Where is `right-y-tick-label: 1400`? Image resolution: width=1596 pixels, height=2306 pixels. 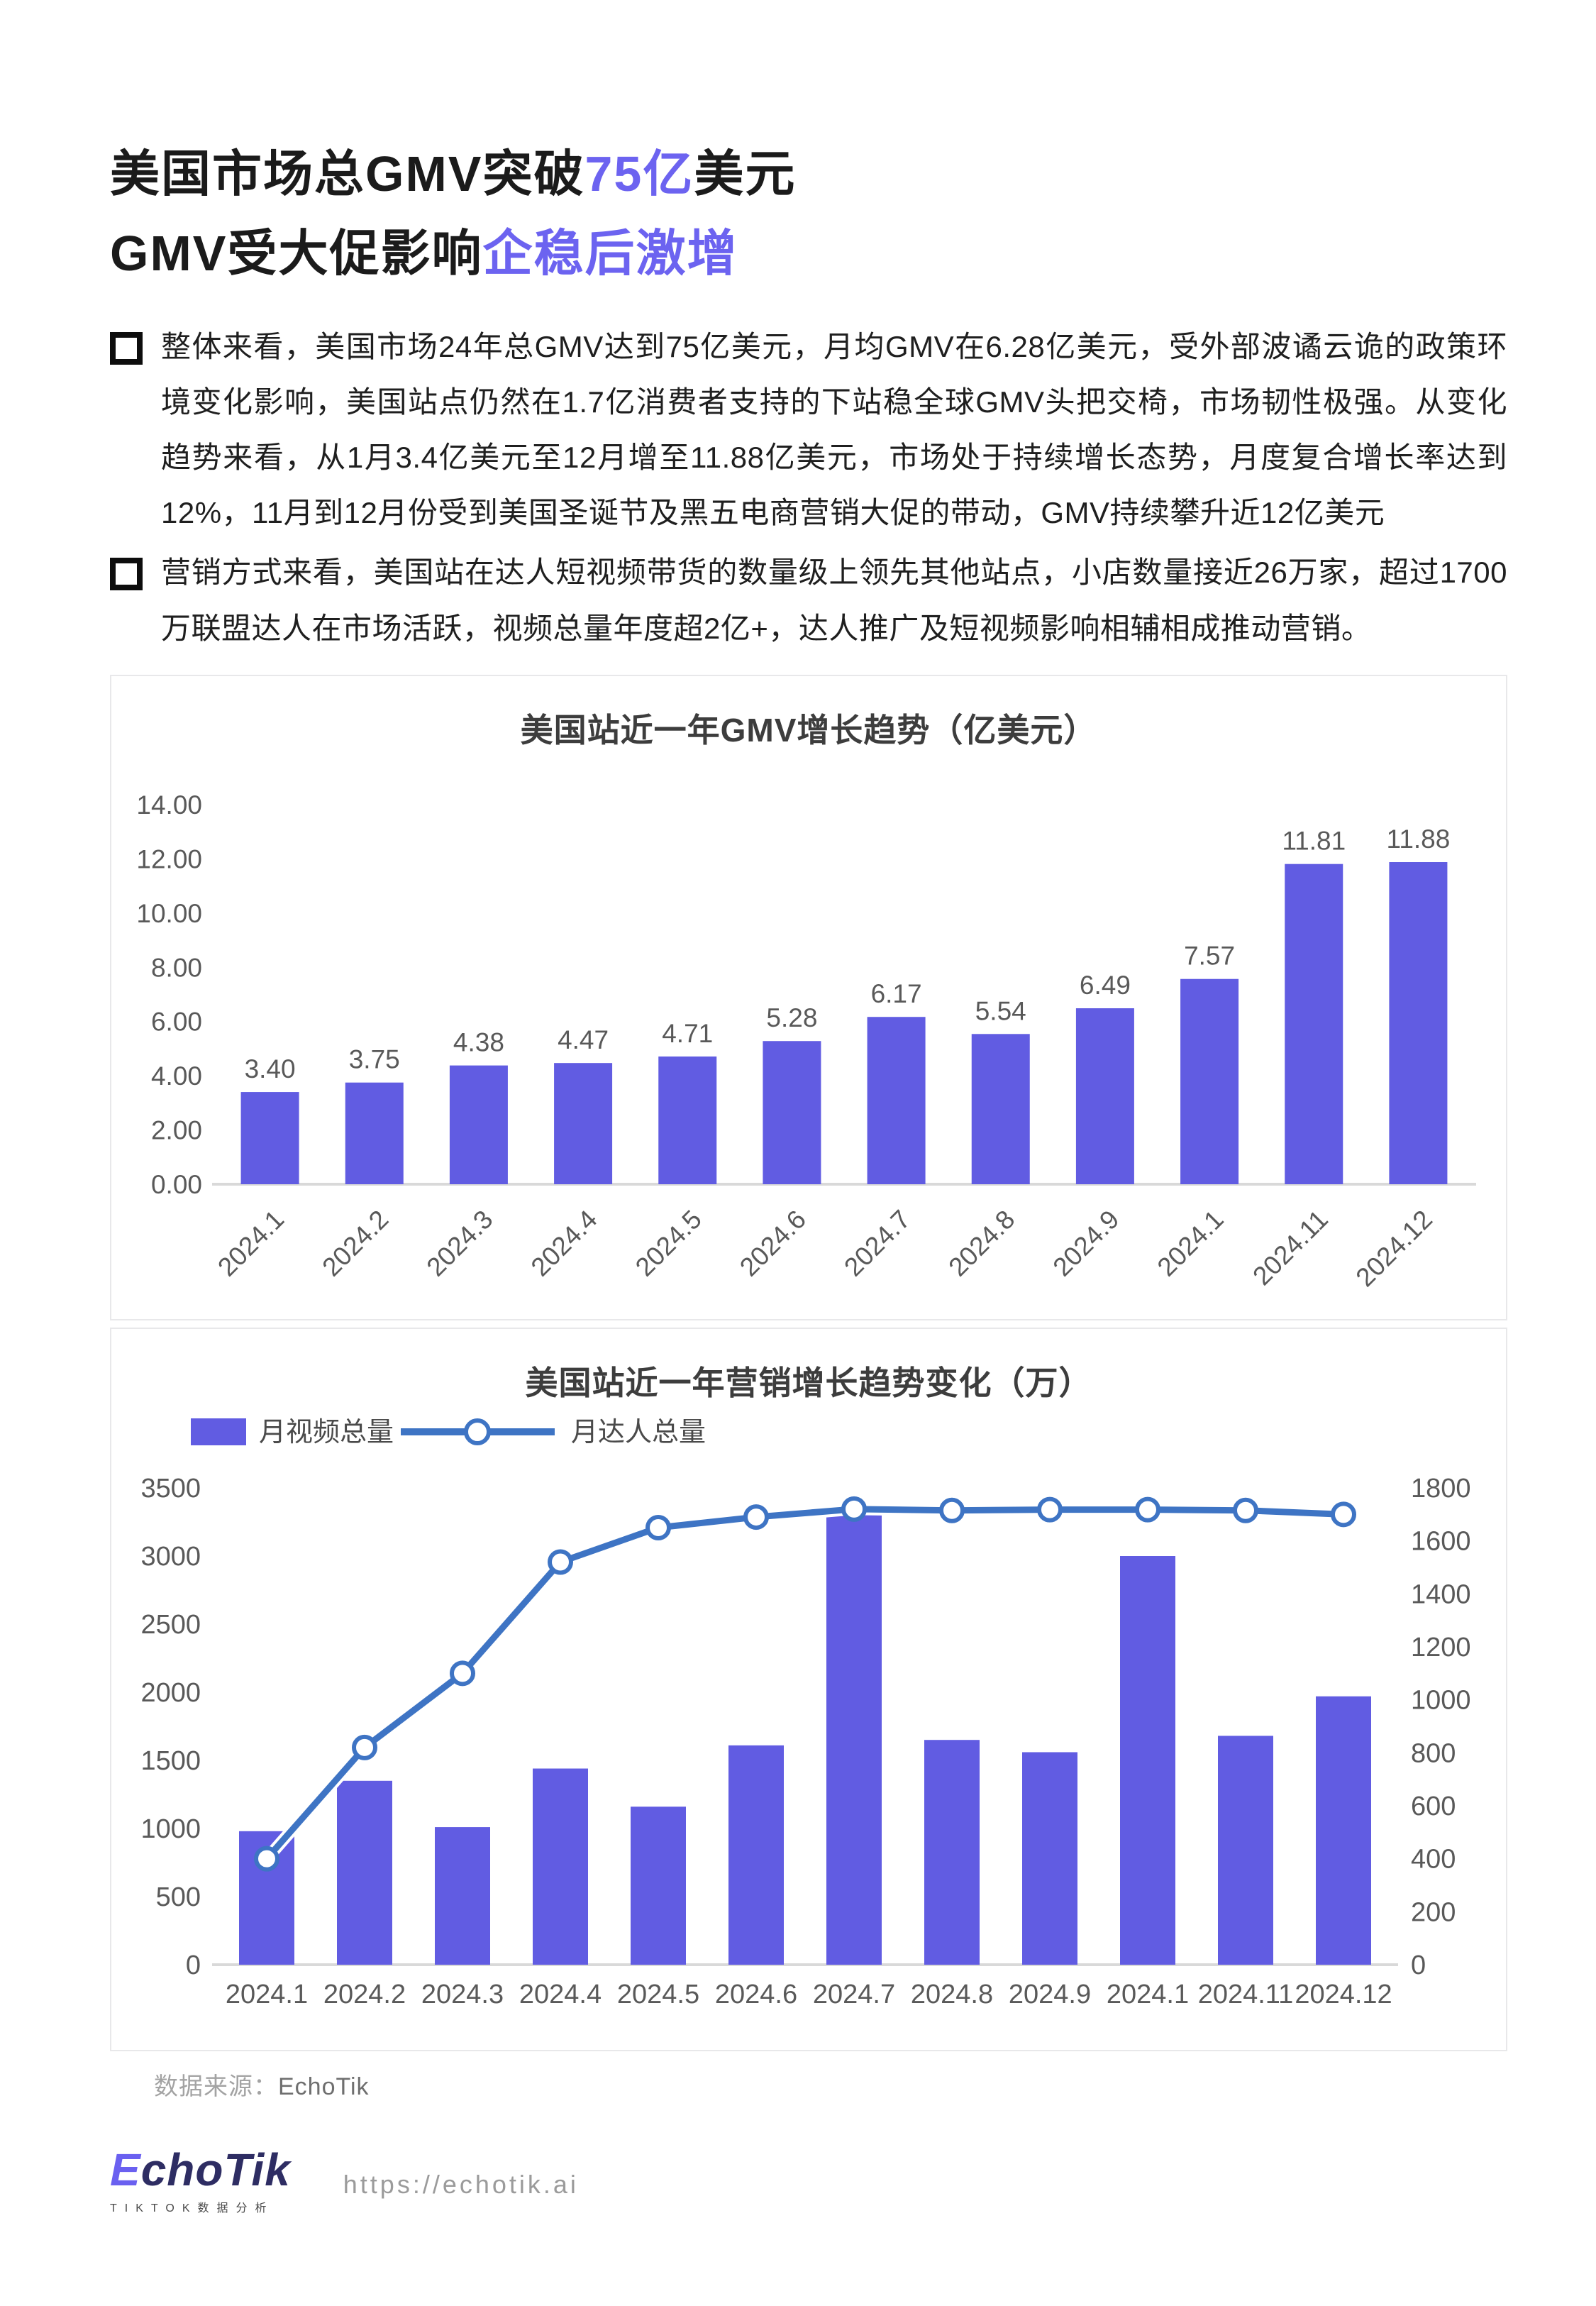
right-y-tick-label: 1400 is located at coordinates (1441, 1594).